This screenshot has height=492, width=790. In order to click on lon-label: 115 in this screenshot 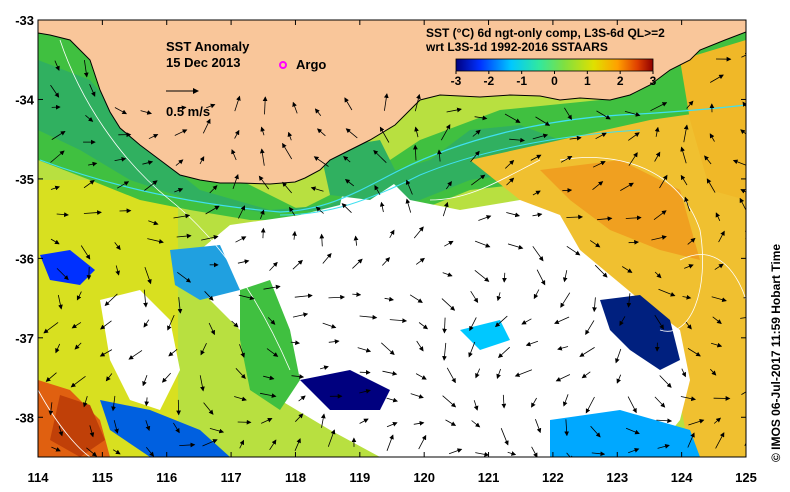, I will do `click(102, 477)`.